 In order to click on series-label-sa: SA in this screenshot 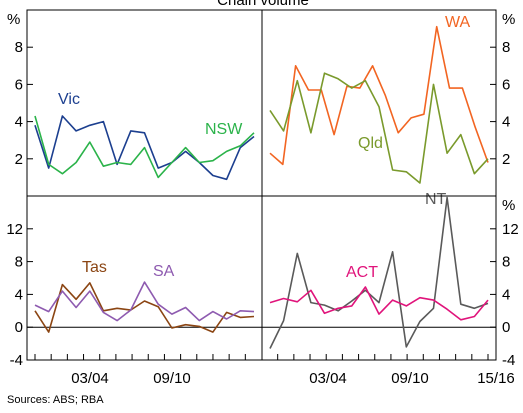, I will do `click(164, 271)`.